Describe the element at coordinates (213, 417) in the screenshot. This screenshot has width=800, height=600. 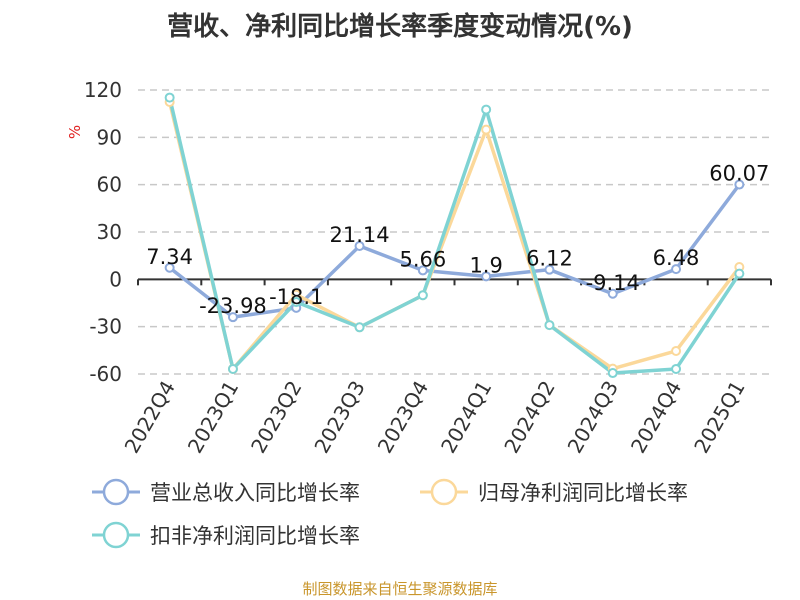
I see `x-tick-label: 2023Q1` at that location.